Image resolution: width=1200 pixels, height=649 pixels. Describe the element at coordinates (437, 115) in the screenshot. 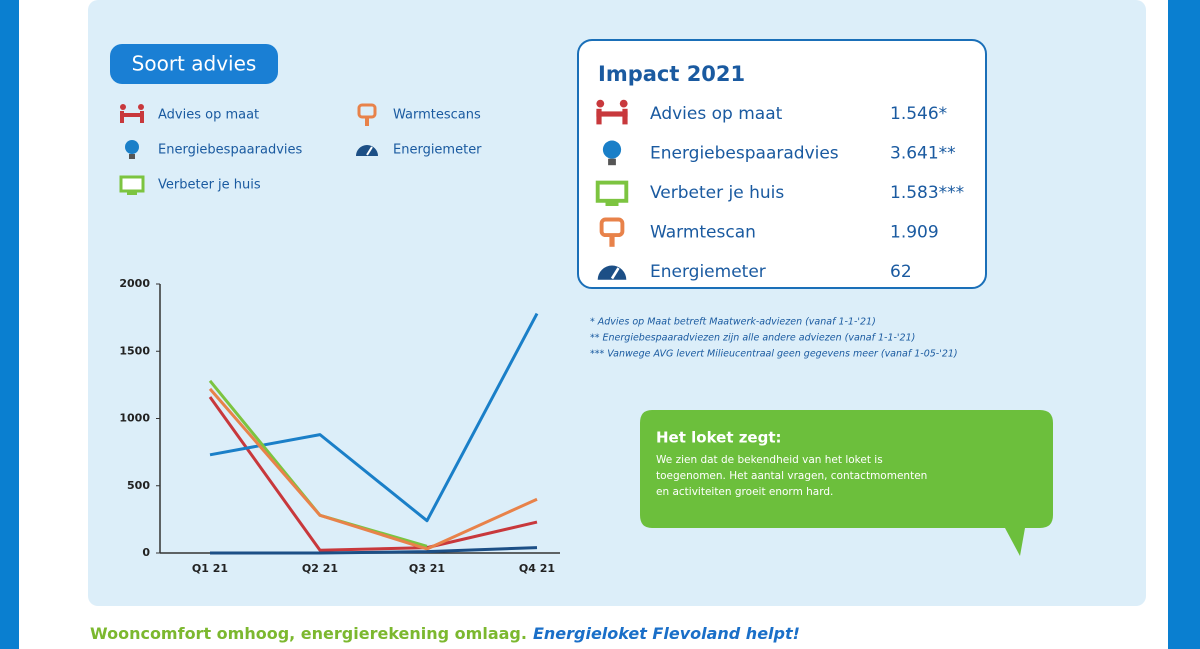

I see `legend-label: Warmtescans` at that location.